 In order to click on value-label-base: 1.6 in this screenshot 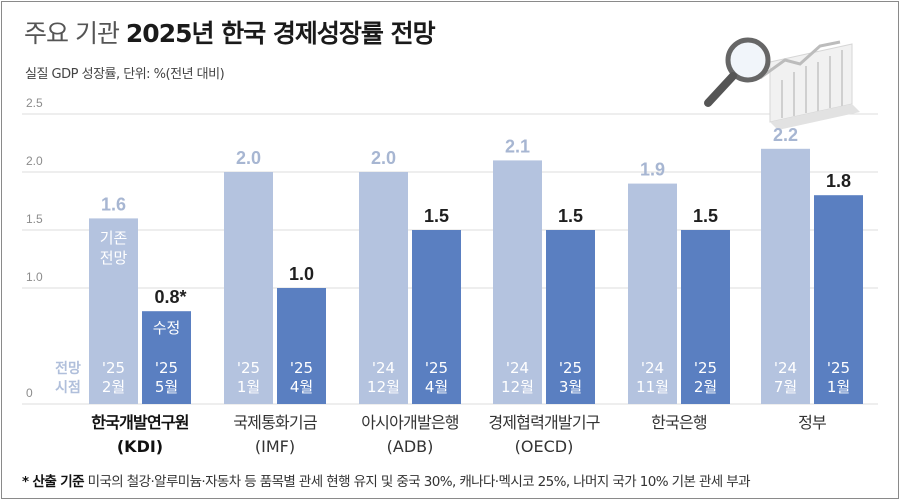, I will do `click(113, 204)`.